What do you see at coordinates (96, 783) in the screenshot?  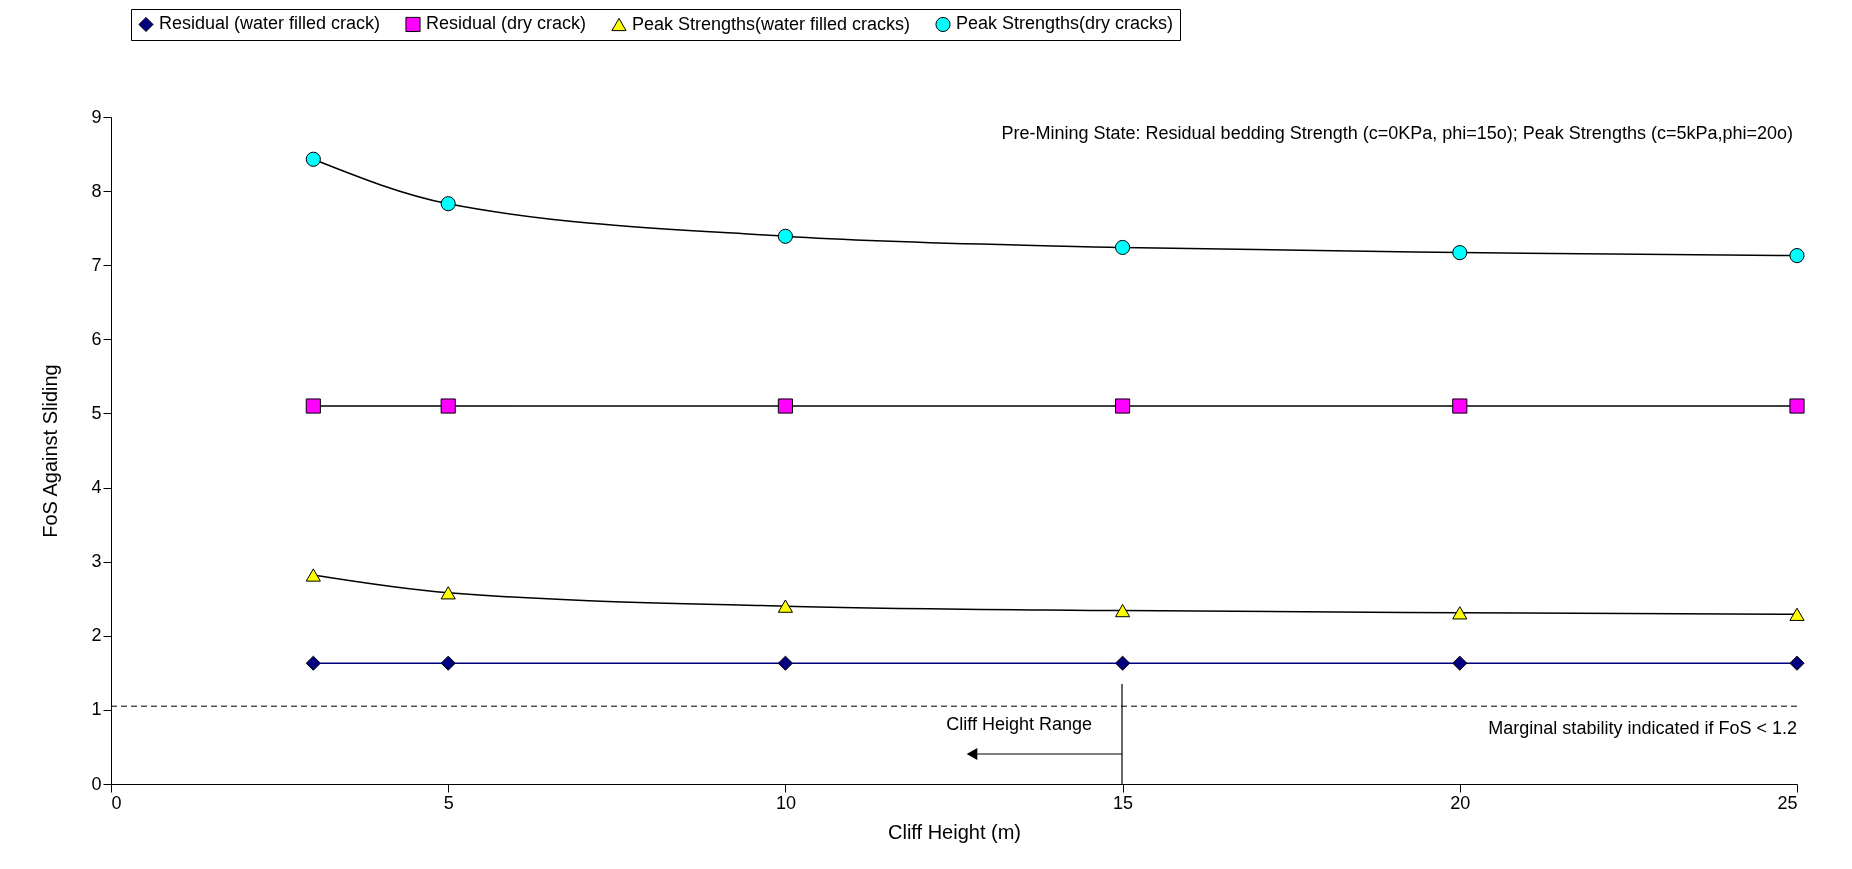 I see `y-tick-label: 0` at bounding box center [96, 783].